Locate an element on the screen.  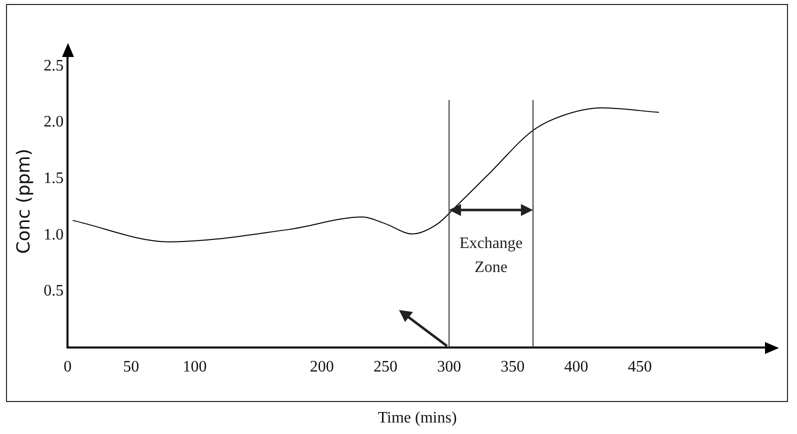
annotation: Exchange Zone is located at coordinates (491, 255).